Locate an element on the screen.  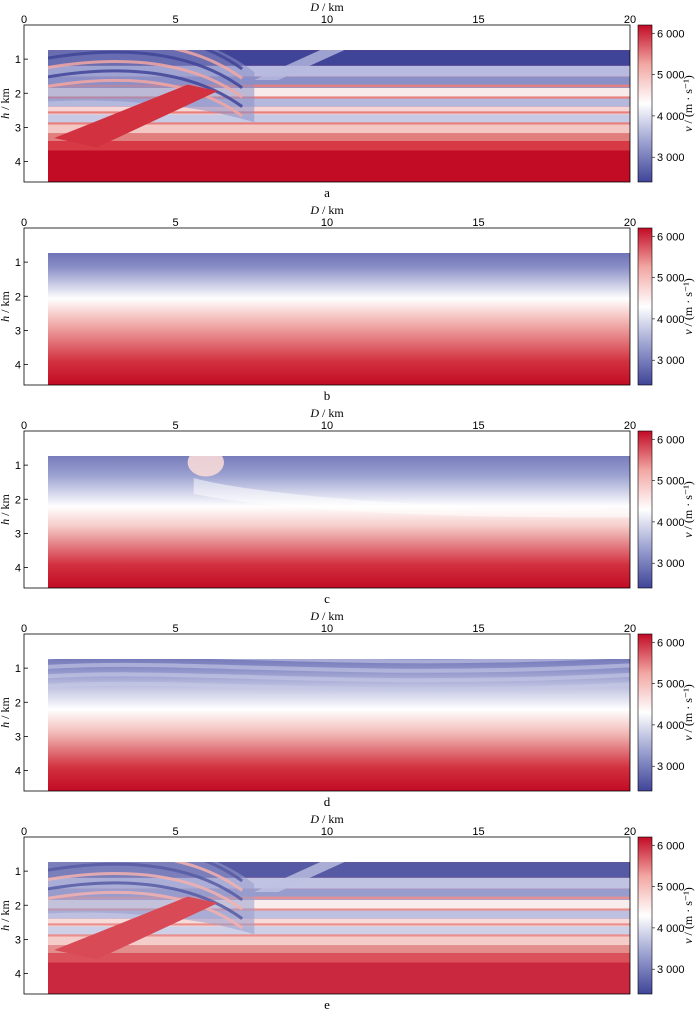
panel-label: b is located at coordinates (327, 395).